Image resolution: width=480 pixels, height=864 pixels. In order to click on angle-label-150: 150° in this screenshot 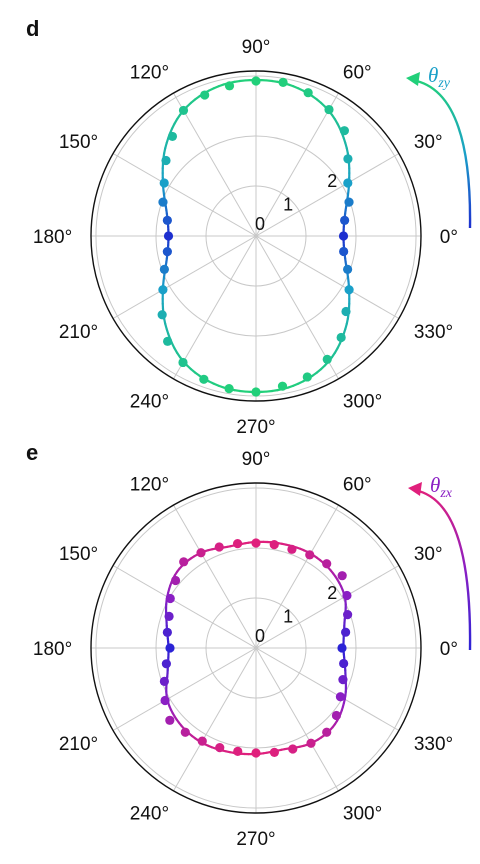, I will do `click(78, 554)`.